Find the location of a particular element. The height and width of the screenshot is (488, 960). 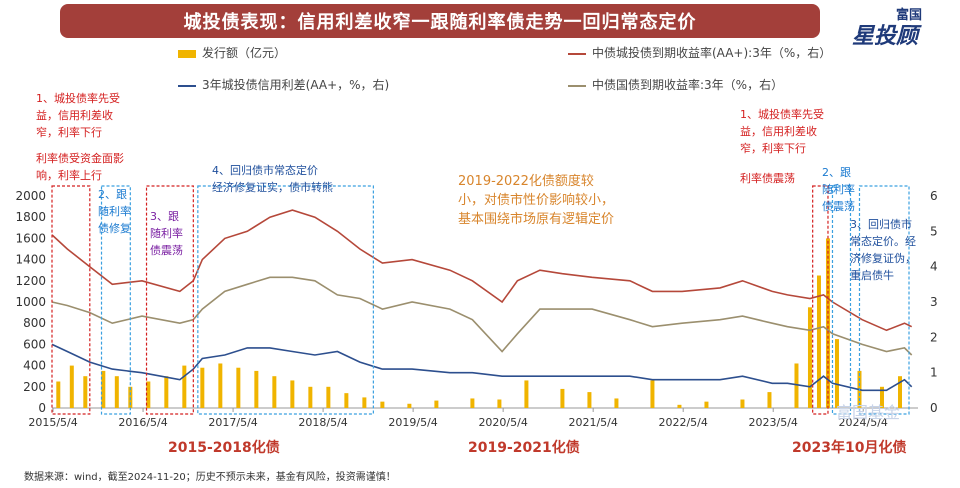

x-axis-tick-label: 2016/5/4 is located at coordinates (142, 422).